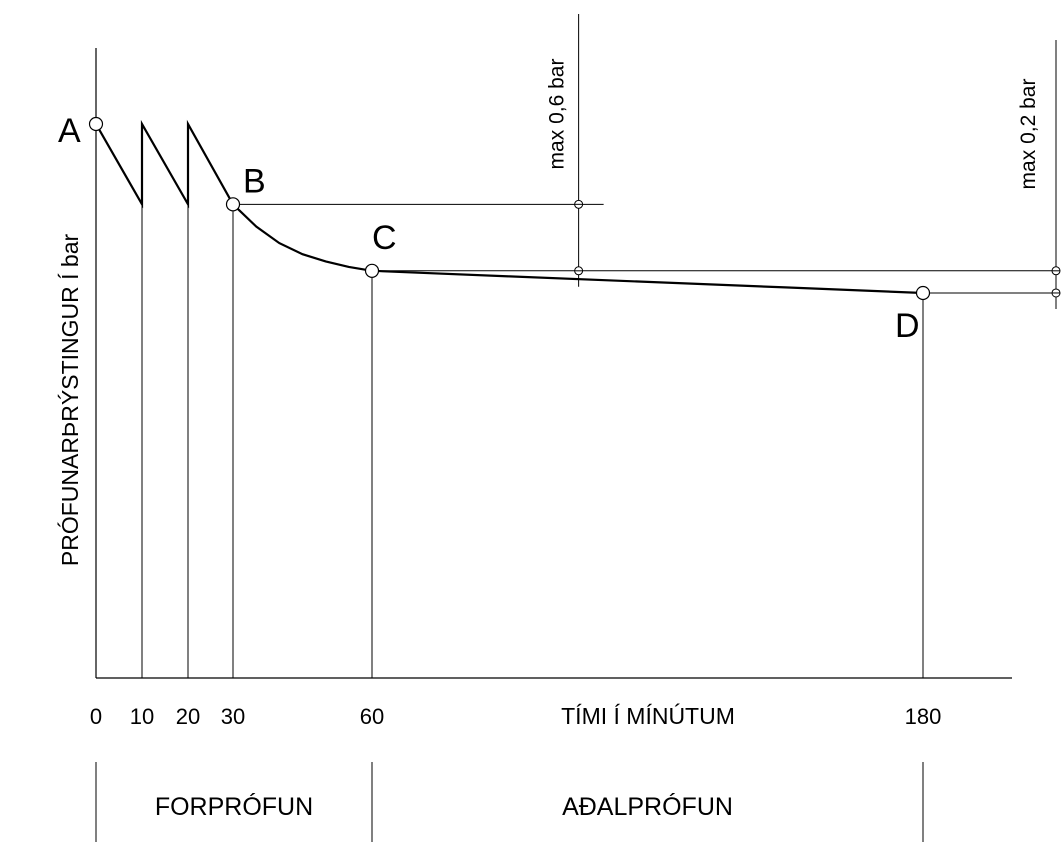 The width and height of the screenshot is (1061, 845). I want to click on point-label: D, so click(907, 326).